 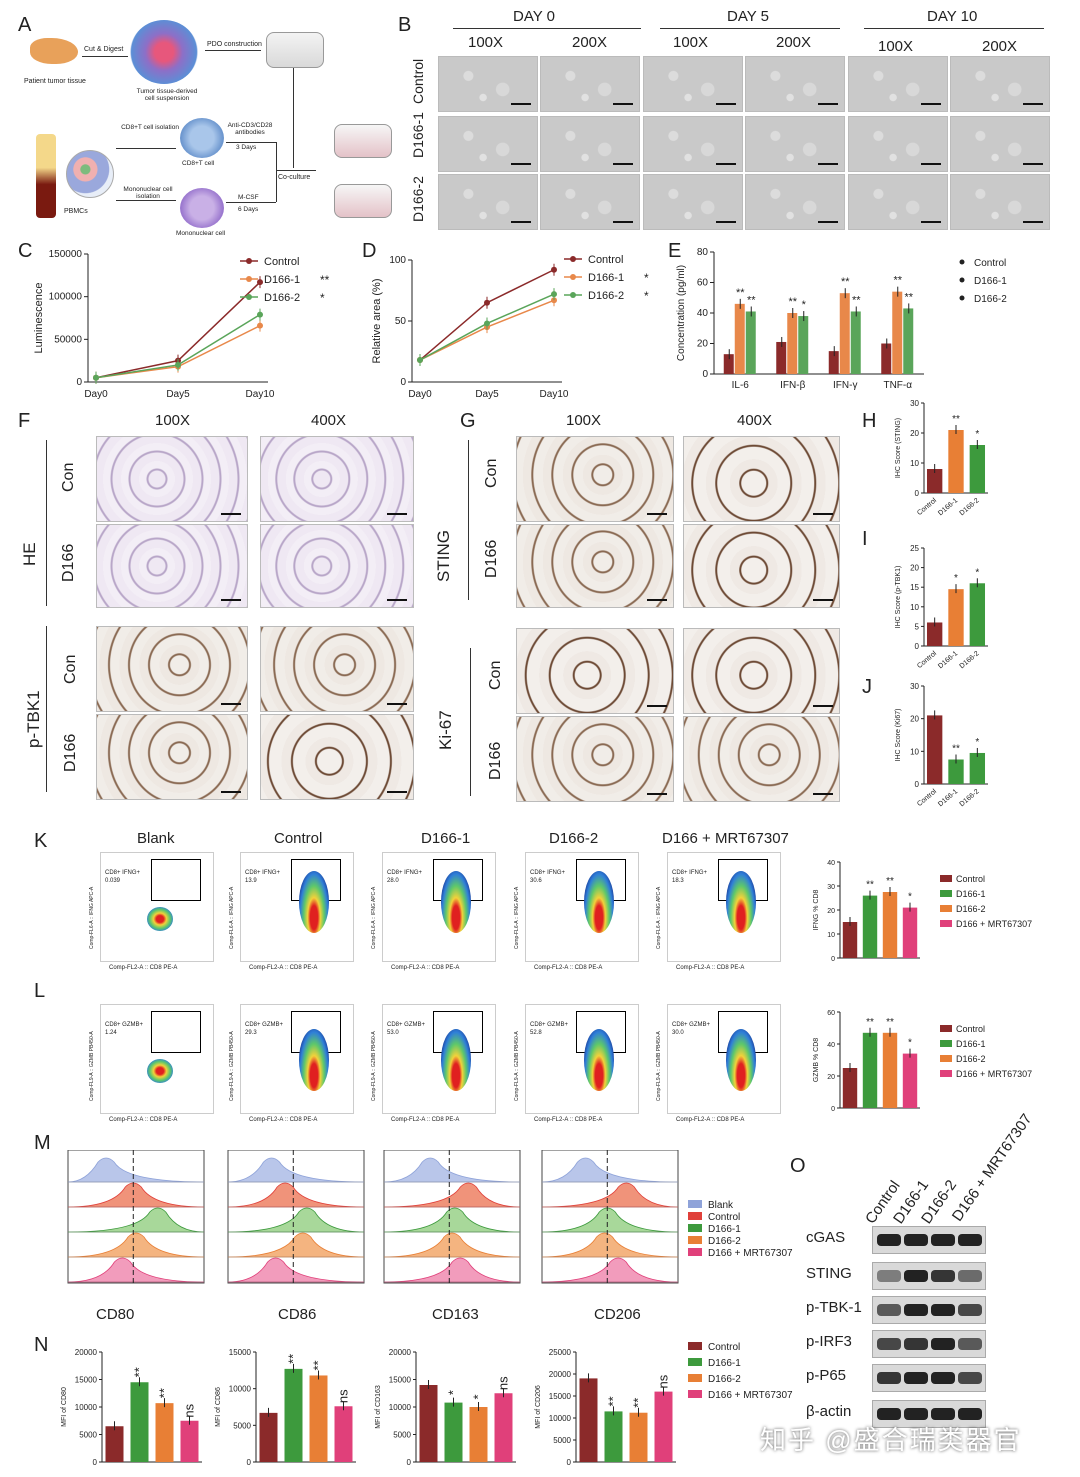 I want to click on y-tick-label: 5000, so click(x=242, y=1425).